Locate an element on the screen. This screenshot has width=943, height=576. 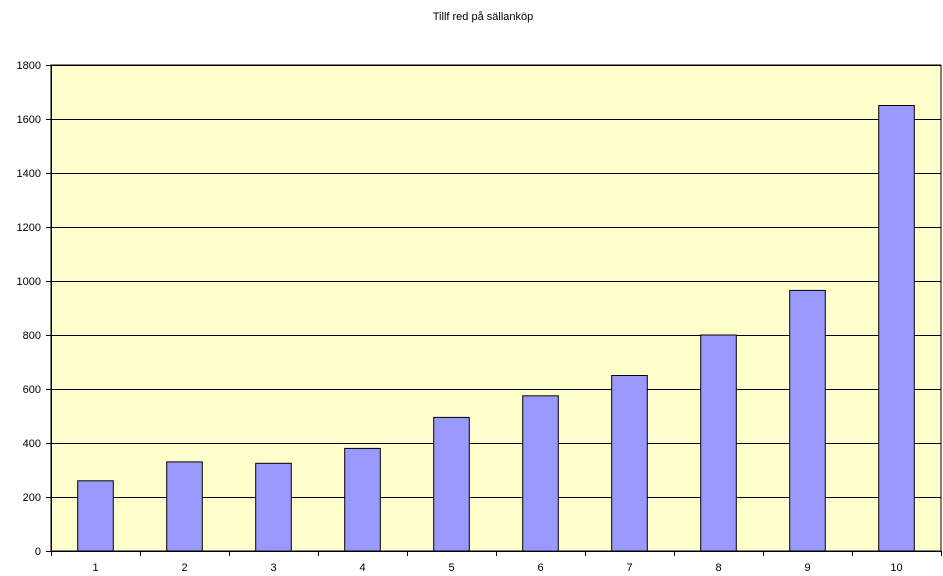
y-tick-labels: 0 200 400 600 800 1000 1200 1400 1600 1800 is located at coordinates (29, 309).